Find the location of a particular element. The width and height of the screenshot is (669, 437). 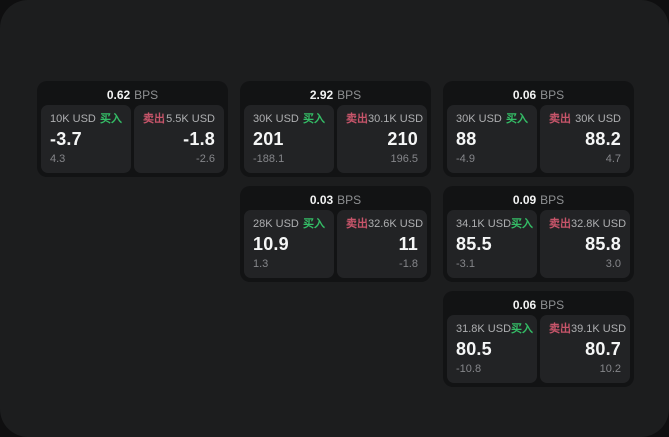

sell-panel-header: 卖出 30.1K USD is located at coordinates (384, 119).